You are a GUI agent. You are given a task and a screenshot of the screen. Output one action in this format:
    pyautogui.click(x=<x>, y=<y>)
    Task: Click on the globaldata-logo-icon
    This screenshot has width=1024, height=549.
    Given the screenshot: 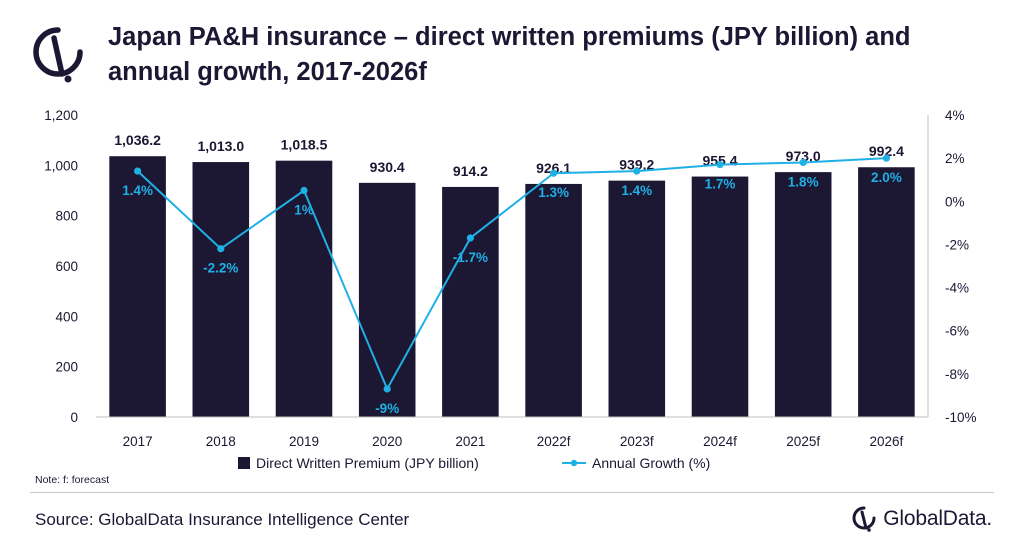 What is the action you would take?
    pyautogui.click(x=58, y=55)
    